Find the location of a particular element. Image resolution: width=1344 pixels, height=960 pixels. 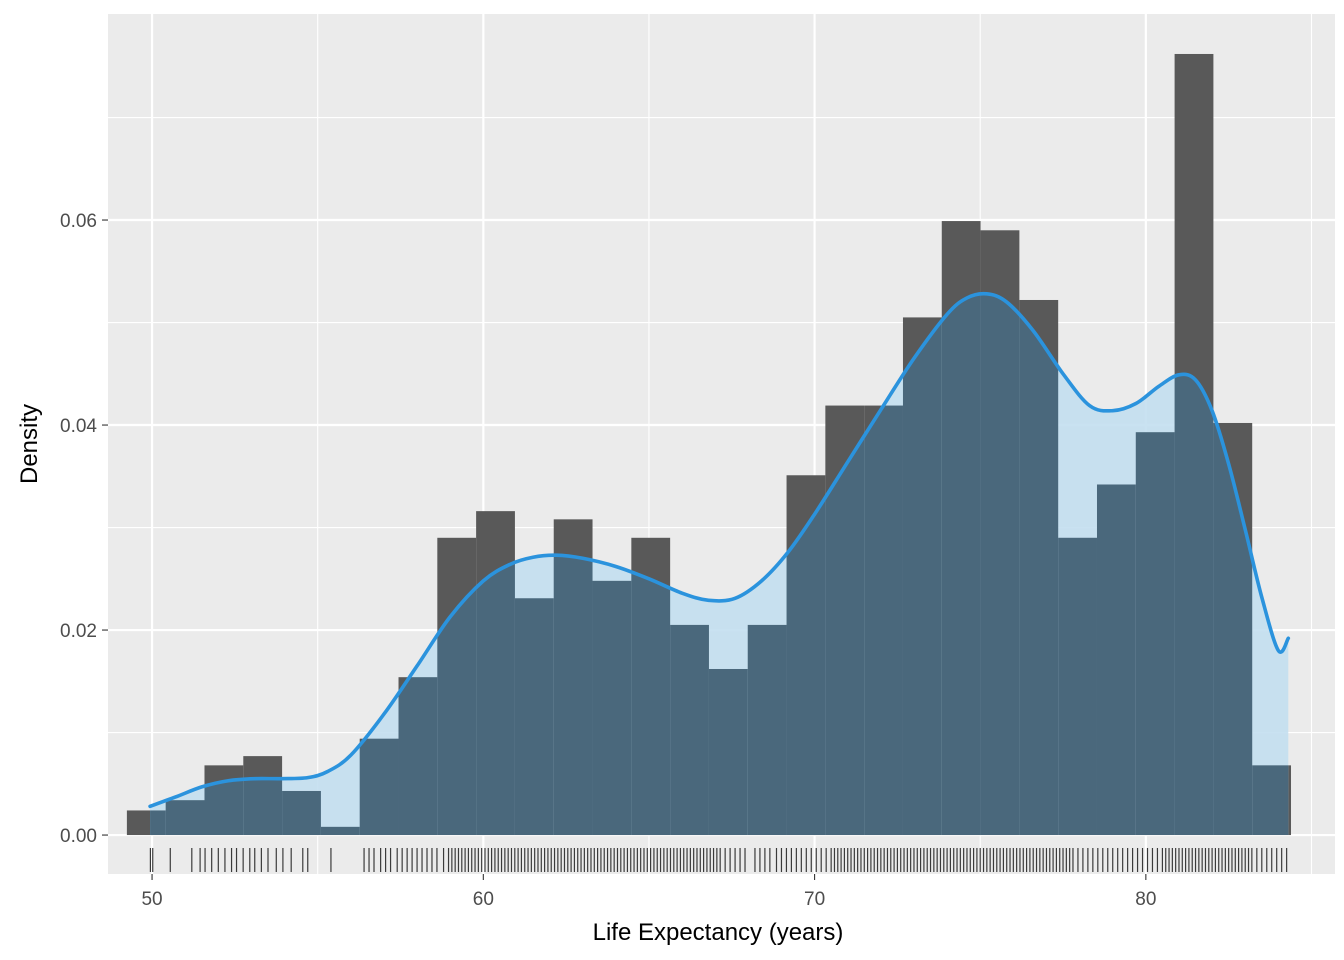

rug-marks is located at coordinates (718, 860).